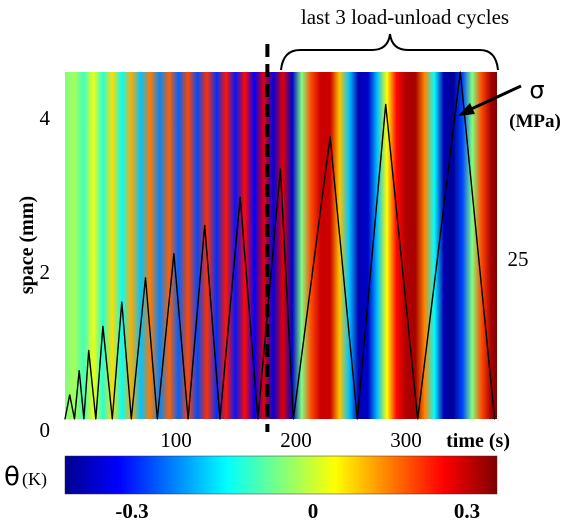 The height and width of the screenshot is (520, 571). Describe the element at coordinates (518, 259) in the screenshot. I see `sigma-tick-label-25: 25` at that location.